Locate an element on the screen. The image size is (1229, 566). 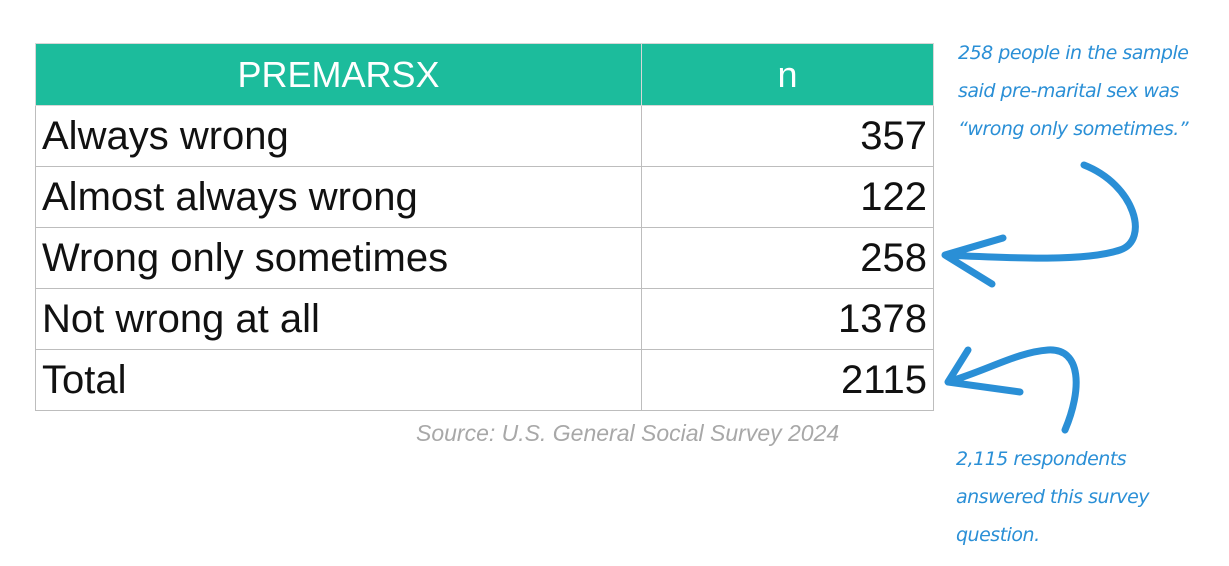
annotation-line: question. is located at coordinates (998, 535).